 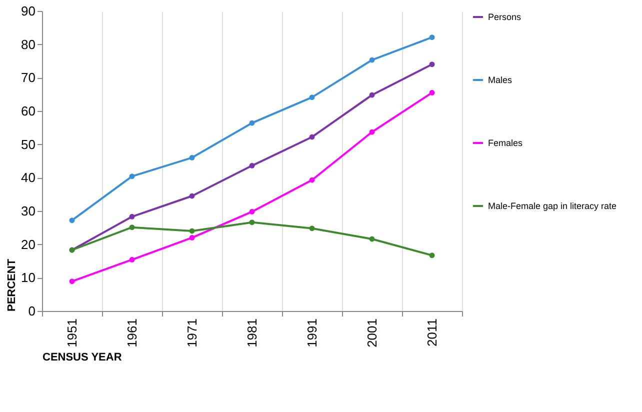 I want to click on y-tick-label: 80, so click(x=28, y=44).